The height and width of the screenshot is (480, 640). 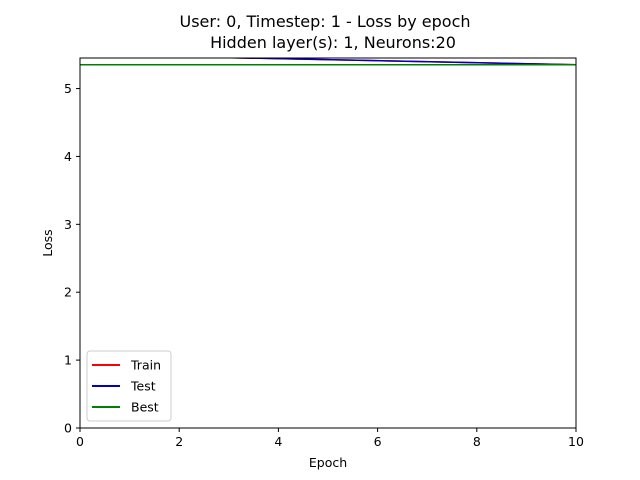 I want to click on x-tick-label: 2, so click(x=179, y=441).